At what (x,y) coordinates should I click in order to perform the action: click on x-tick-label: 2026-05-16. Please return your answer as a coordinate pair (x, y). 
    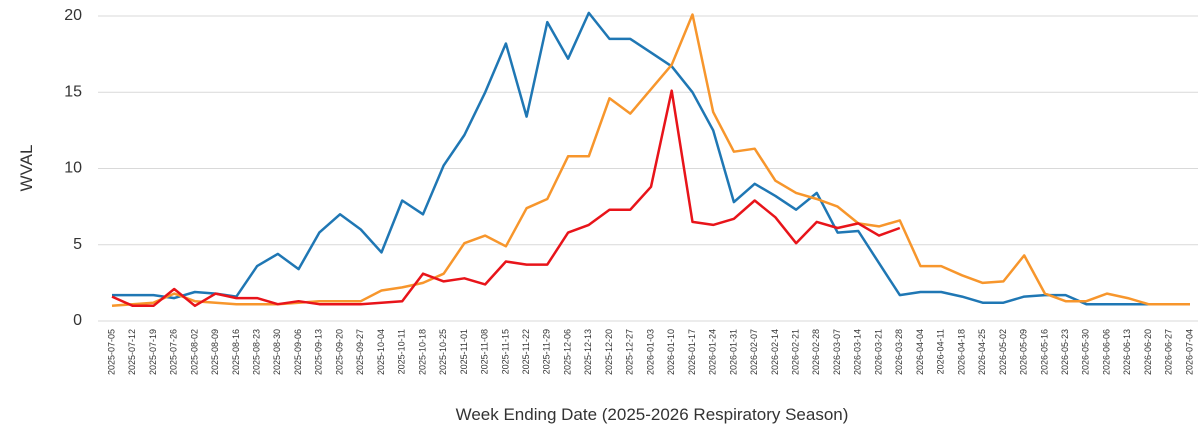
    Looking at the image, I should click on (1044, 352).